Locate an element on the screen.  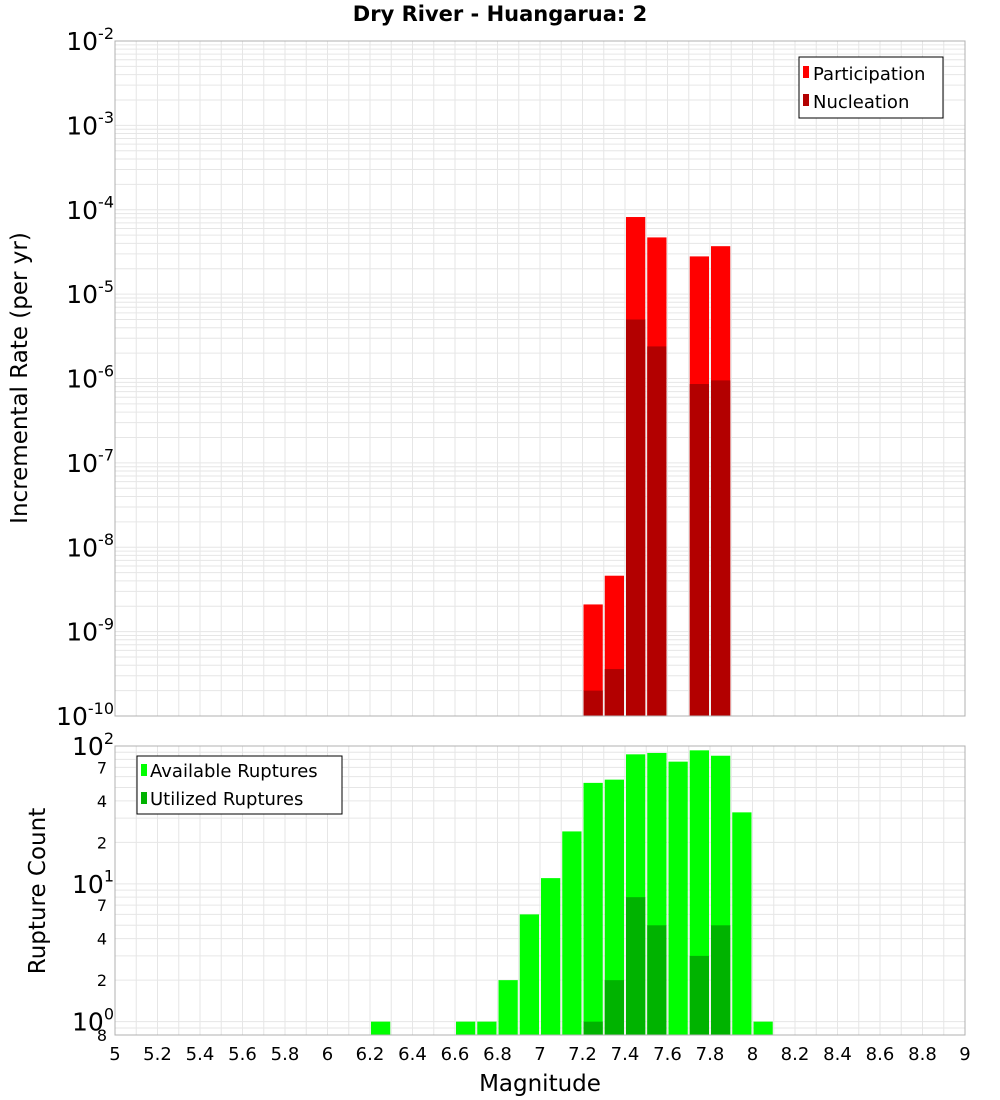
top-y-tick-label: 10⁻⁷ is located at coordinates (90, 462).